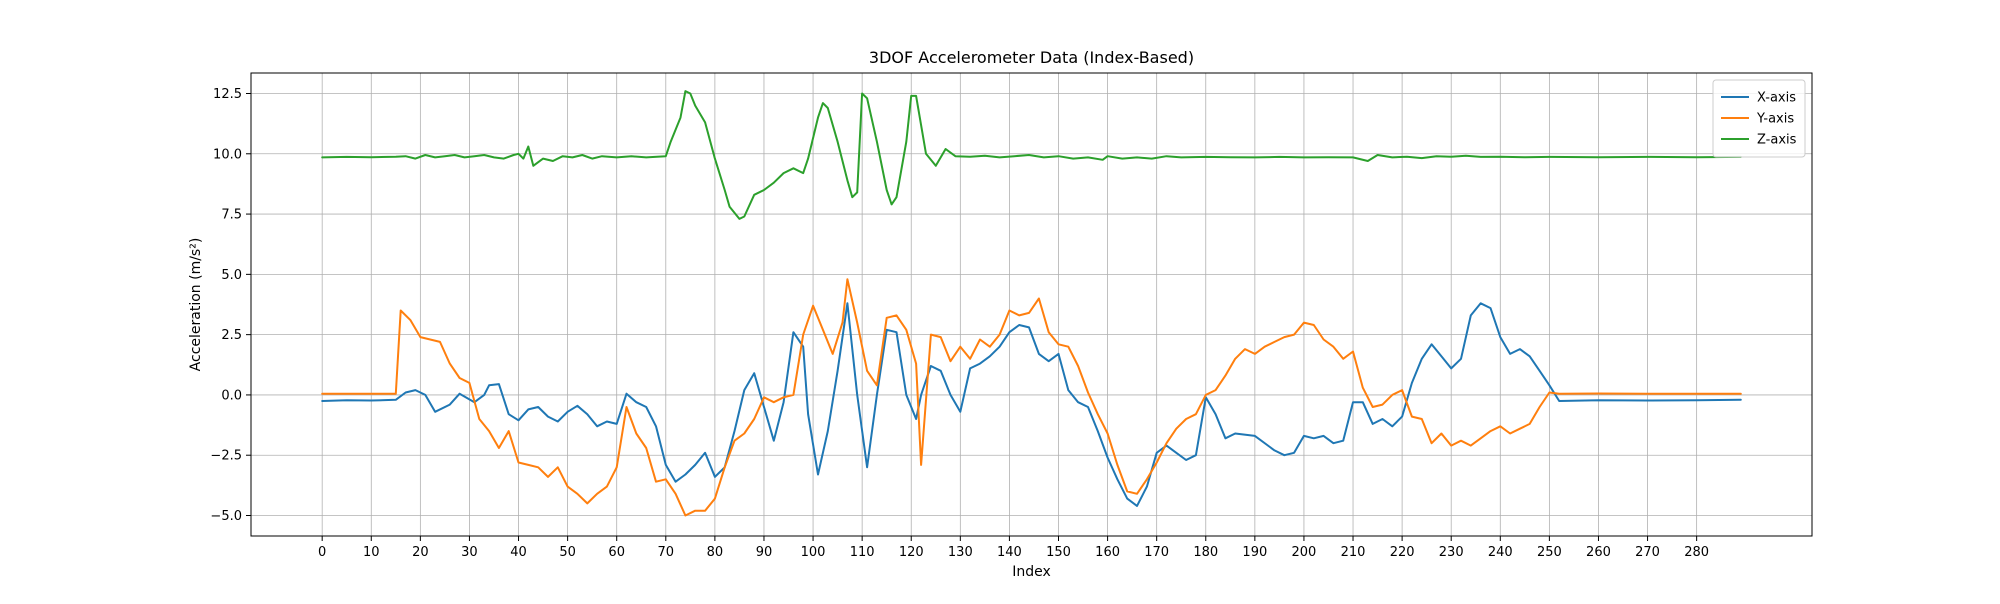  Describe the element at coordinates (1031, 57) in the screenshot. I see `chart-title: 3DOF Accelerometer Data (Index-Based)` at that location.